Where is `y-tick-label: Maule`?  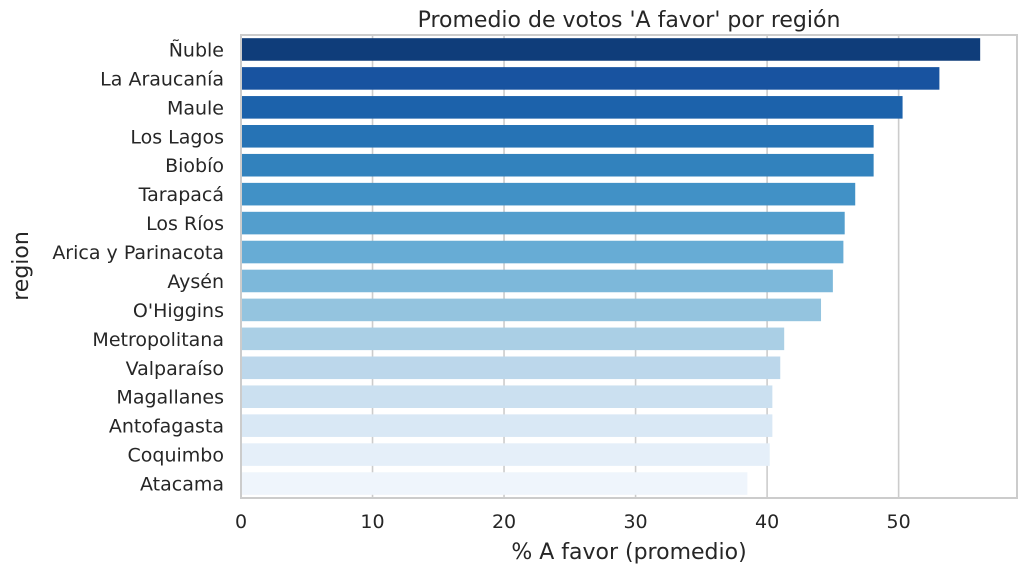 y-tick-label: Maule is located at coordinates (195, 108).